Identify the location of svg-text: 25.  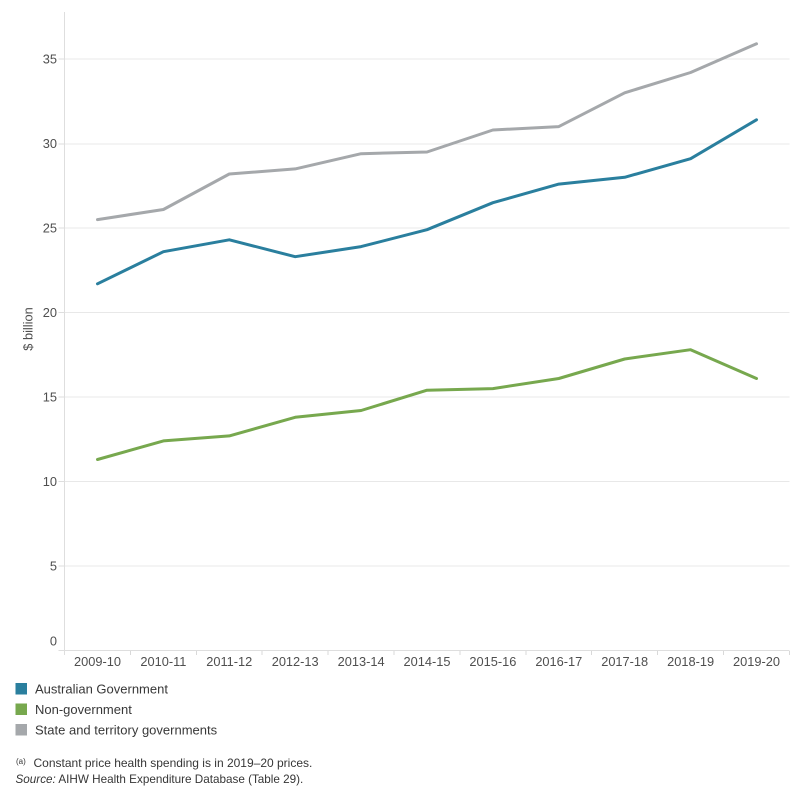
(50, 228).